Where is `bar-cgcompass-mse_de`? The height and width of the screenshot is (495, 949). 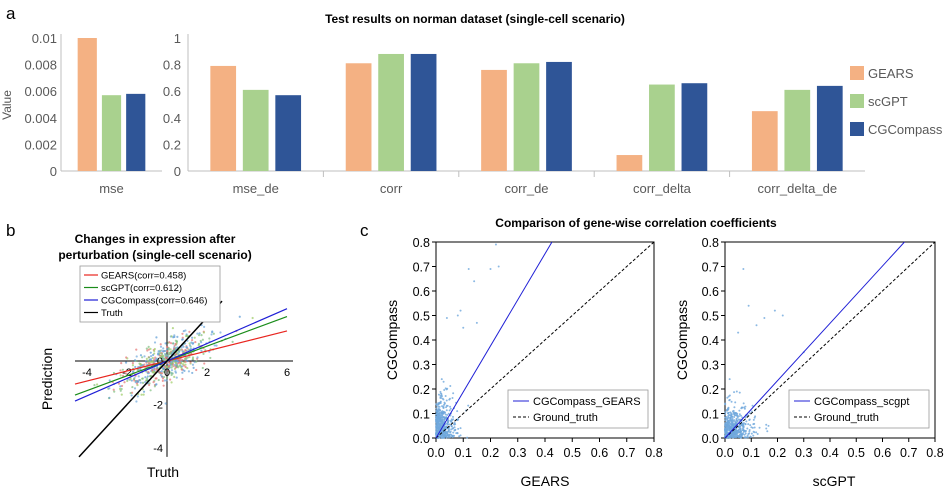 bar-cgcompass-mse_de is located at coordinates (288, 133).